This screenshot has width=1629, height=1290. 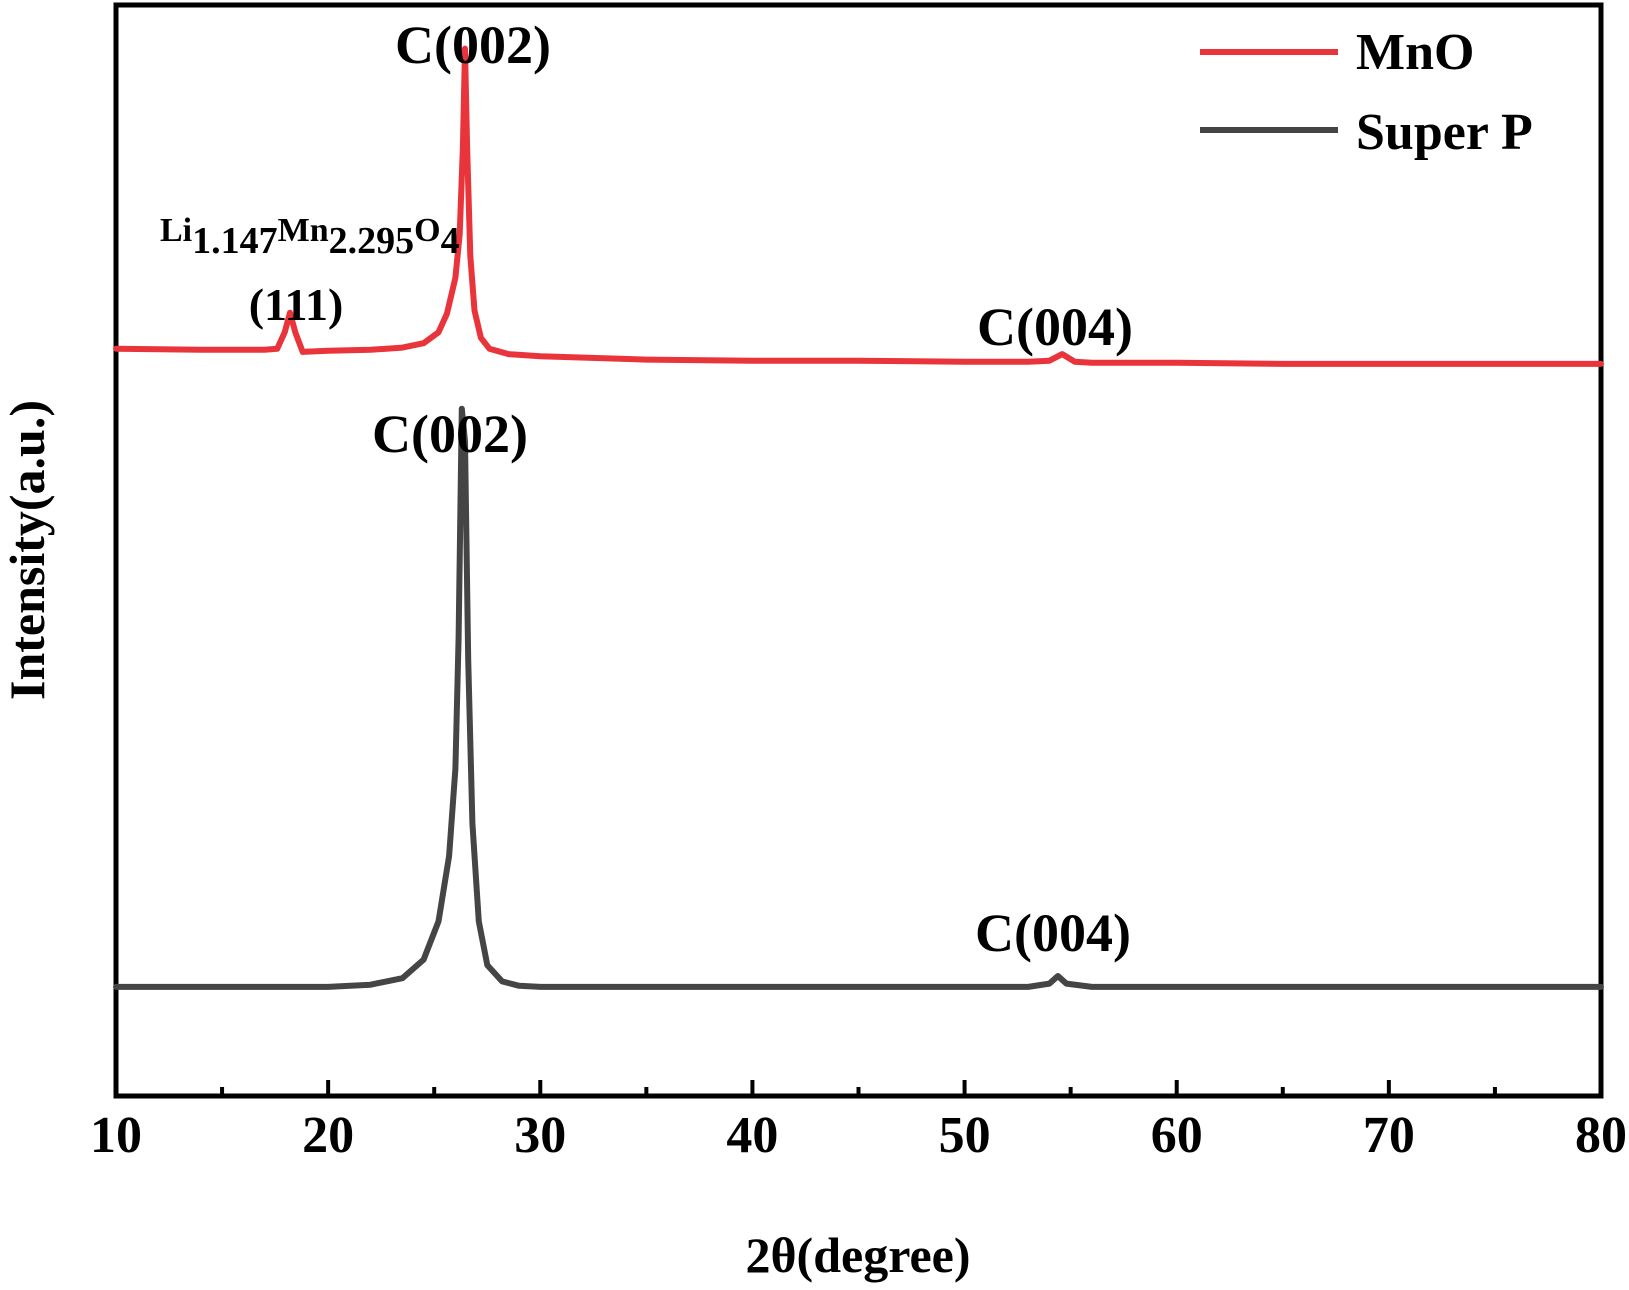 What do you see at coordinates (1415, 52) in the screenshot?
I see `legend-label-mno: MnO` at bounding box center [1415, 52].